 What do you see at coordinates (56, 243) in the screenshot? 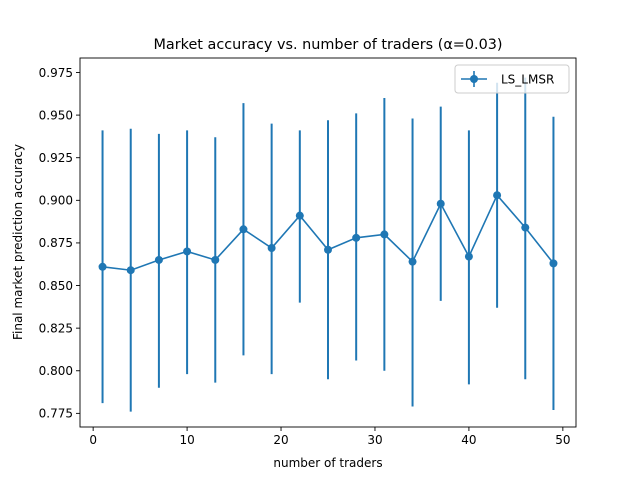
I see `y-tick-label: 0.875` at bounding box center [56, 243].